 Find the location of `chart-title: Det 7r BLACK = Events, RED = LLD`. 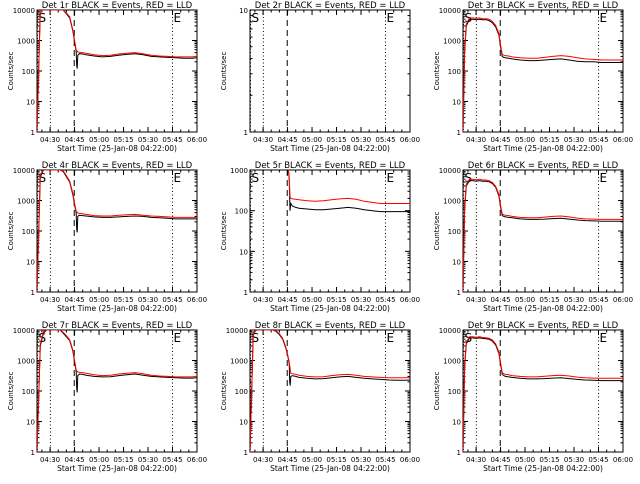

chart-title: Det 7r BLACK = Events, RED = LLD is located at coordinates (117, 326).